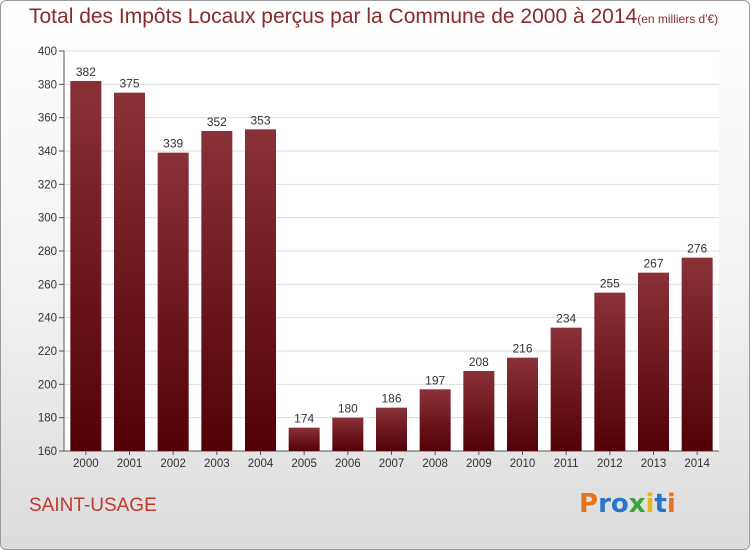 Image resolution: width=750 pixels, height=550 pixels. Describe the element at coordinates (260, 120) in the screenshot. I see `bar-value-label: 353` at that location.